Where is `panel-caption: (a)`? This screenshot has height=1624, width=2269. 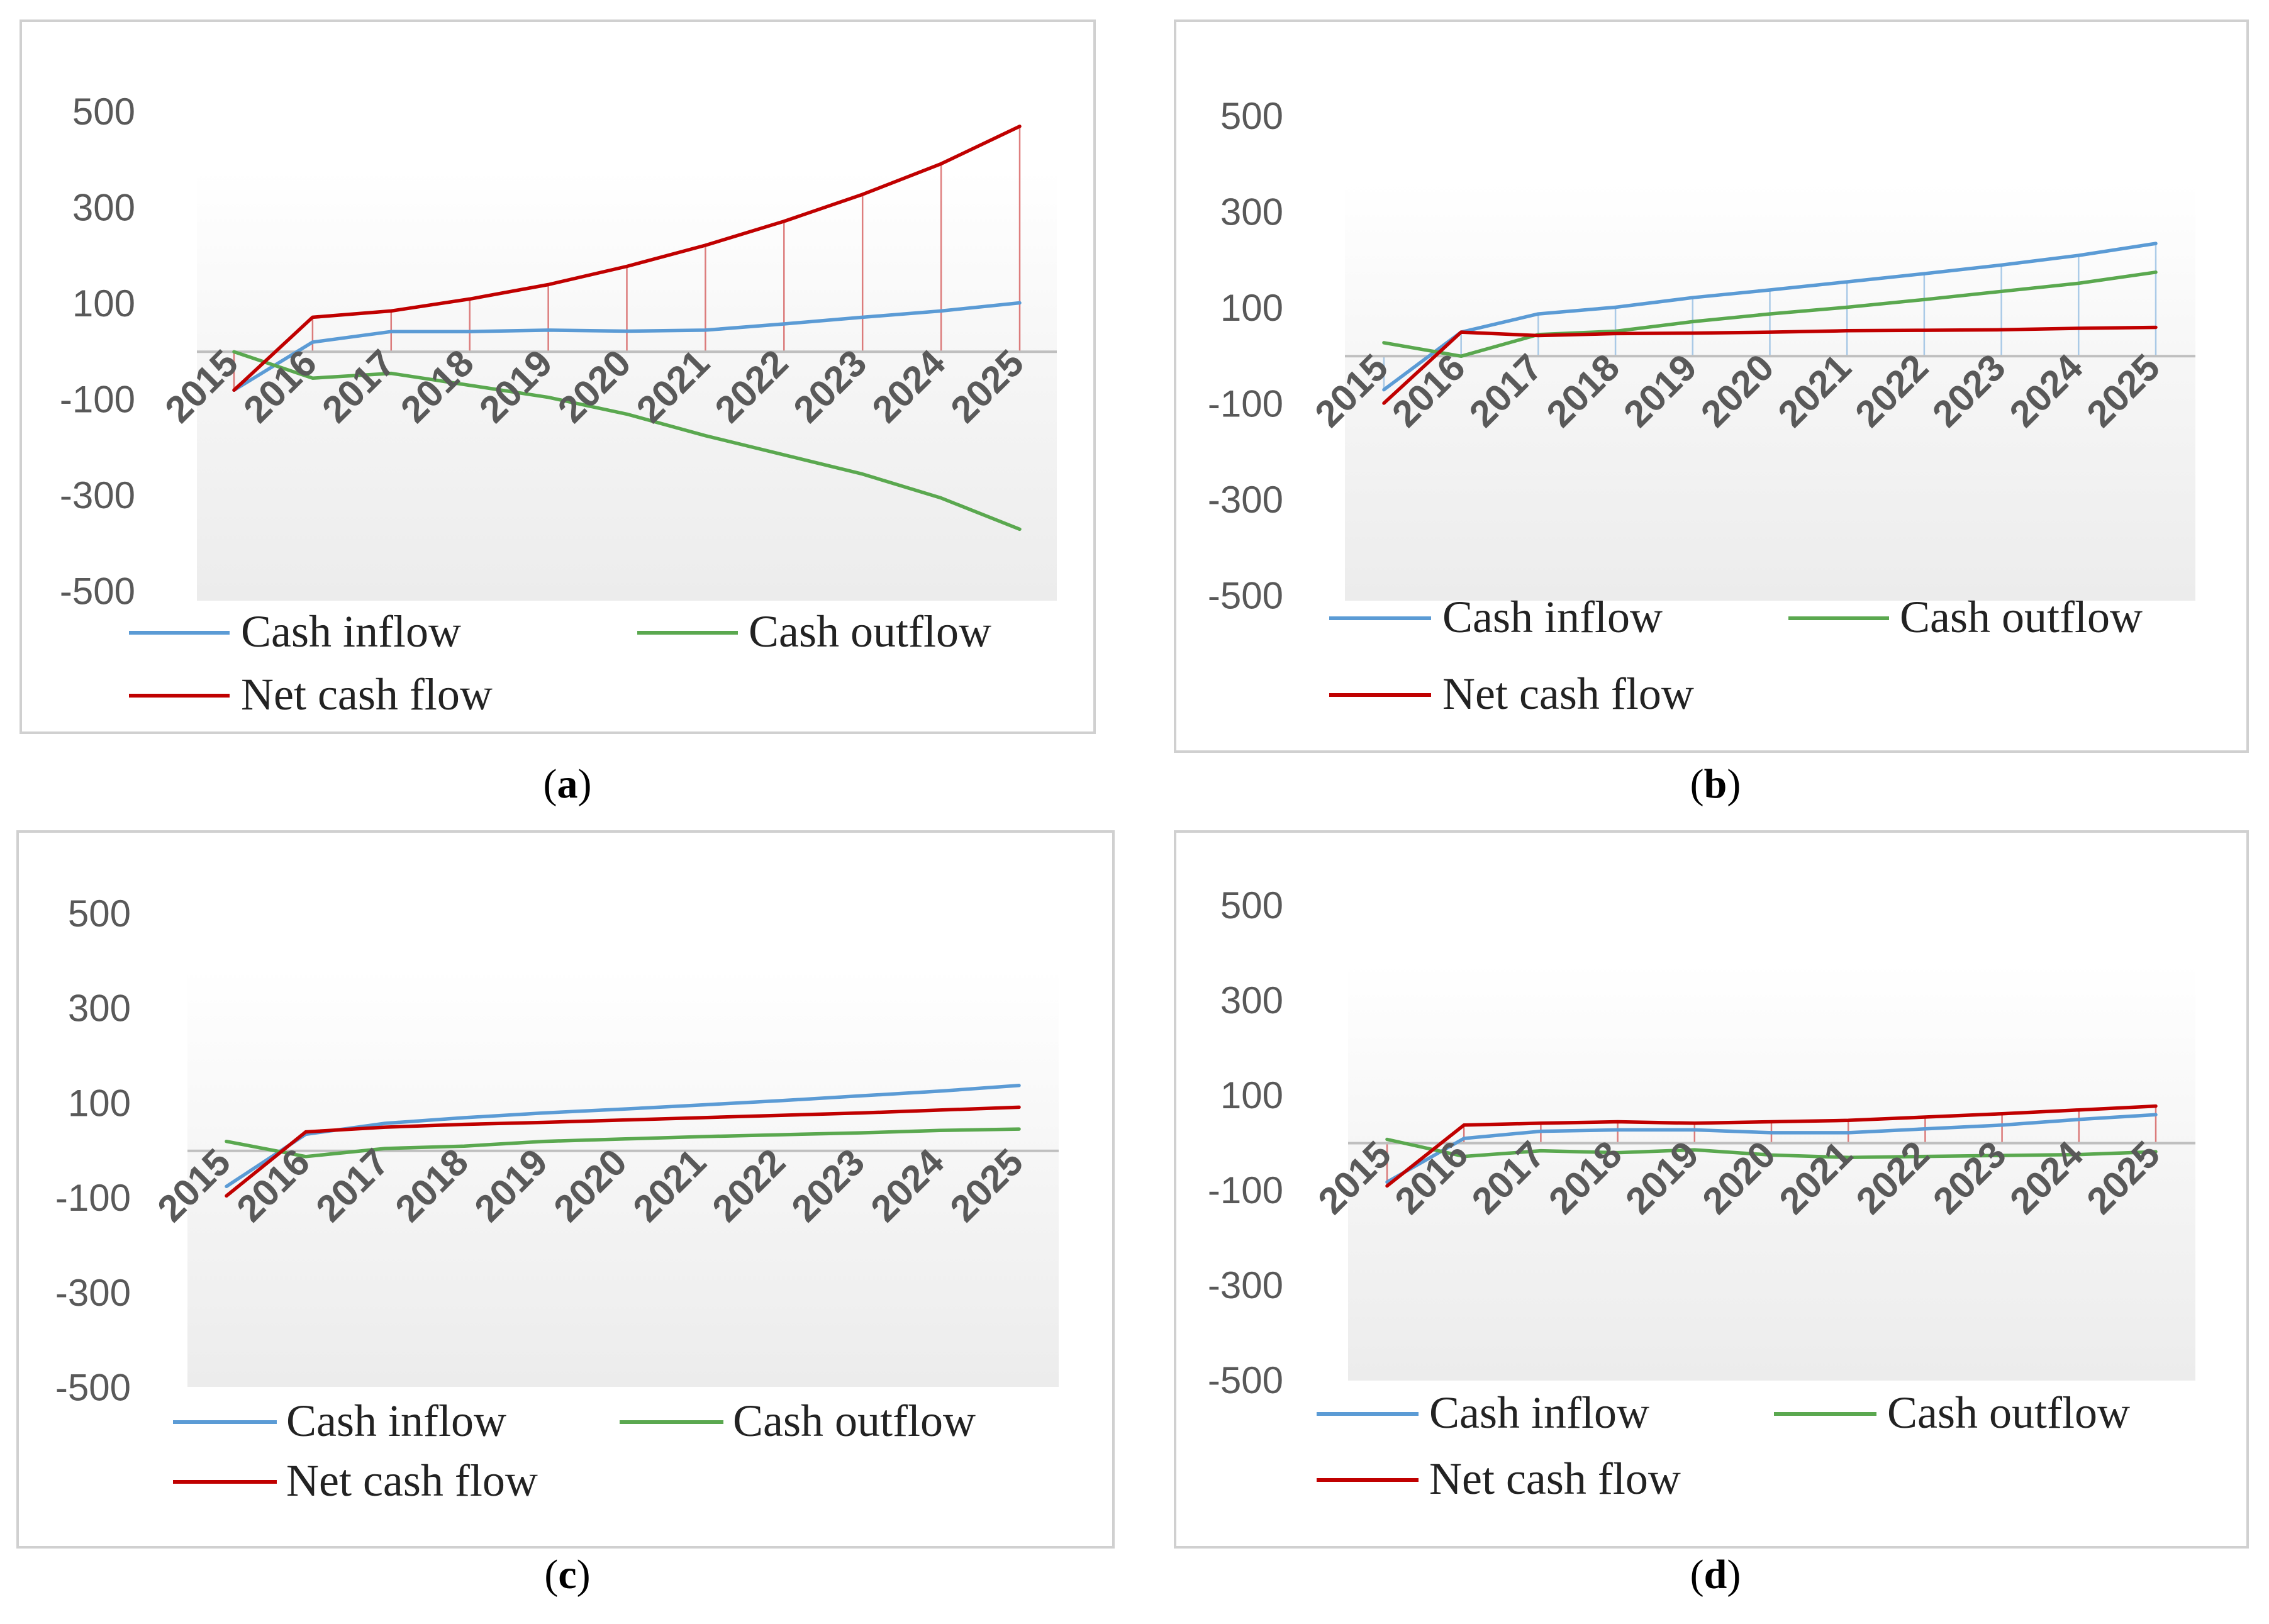 panel-caption: (a) is located at coordinates (568, 784).